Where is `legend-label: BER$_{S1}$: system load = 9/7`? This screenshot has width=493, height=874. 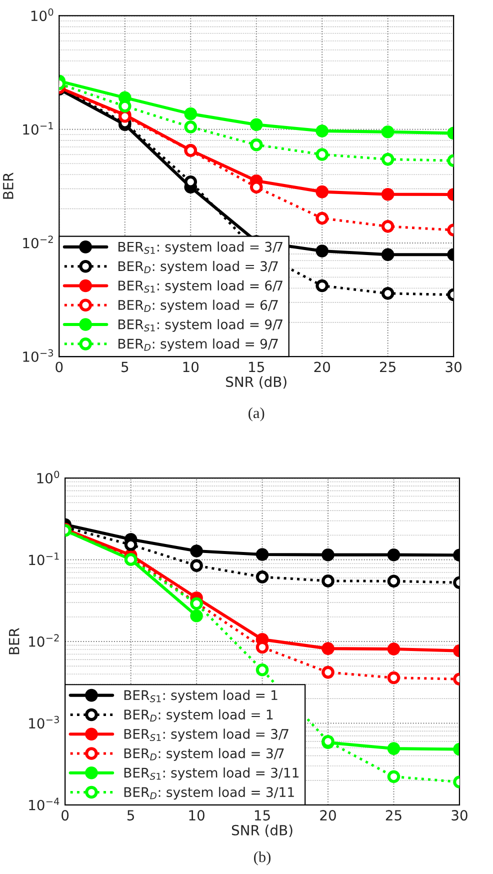 legend-label: BER$_{S1}$: system load = 9/7 is located at coordinates (200, 325).